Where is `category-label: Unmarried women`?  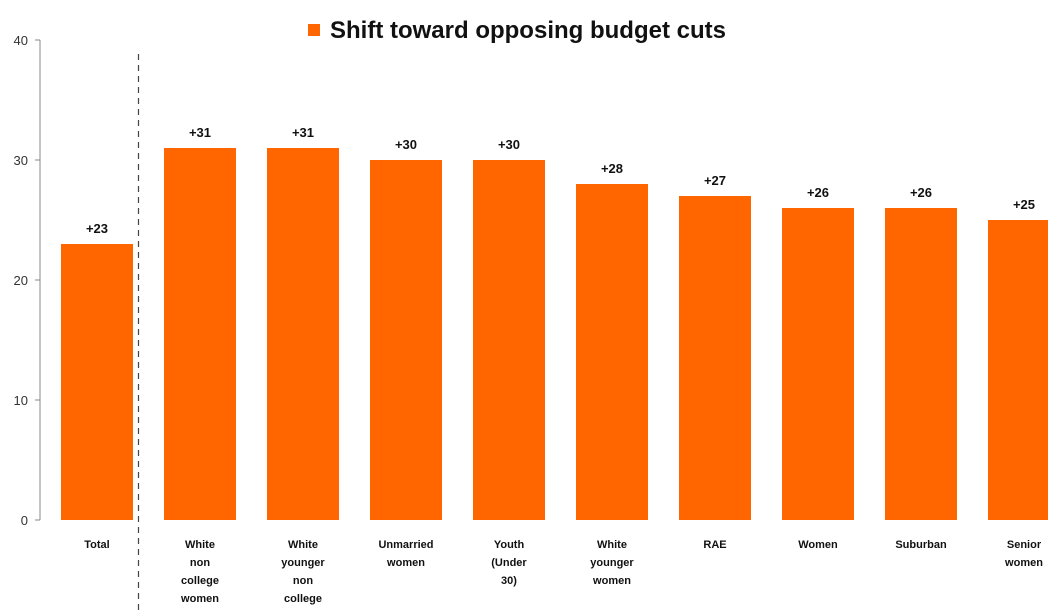
category-label: Unmarried women is located at coordinates (405, 554).